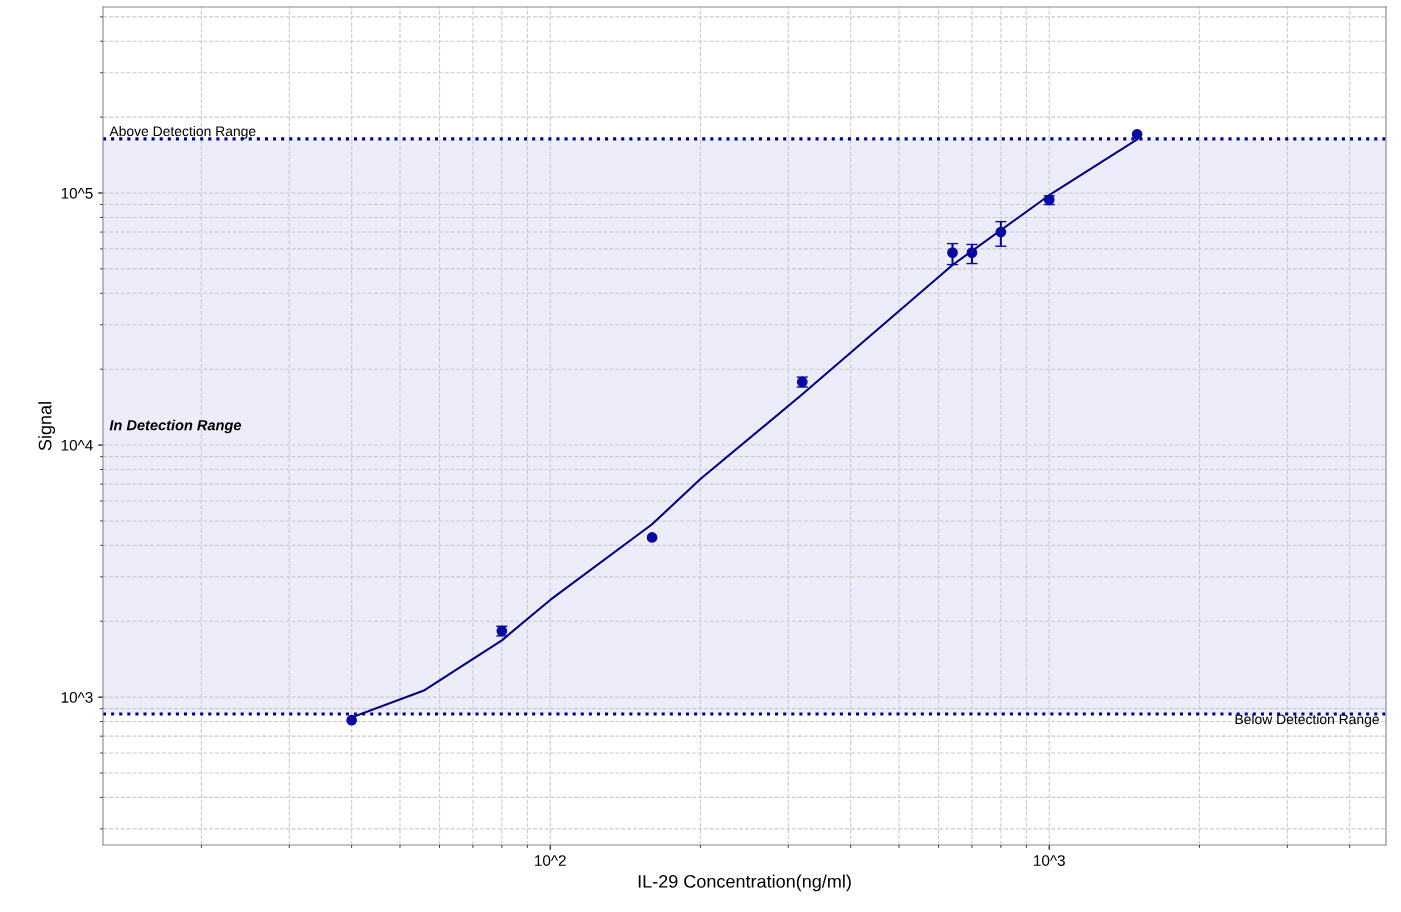 Image resolution: width=1401 pixels, height=912 pixels. What do you see at coordinates (77, 445) in the screenshot?
I see `y-tick-label: 10^4` at bounding box center [77, 445].